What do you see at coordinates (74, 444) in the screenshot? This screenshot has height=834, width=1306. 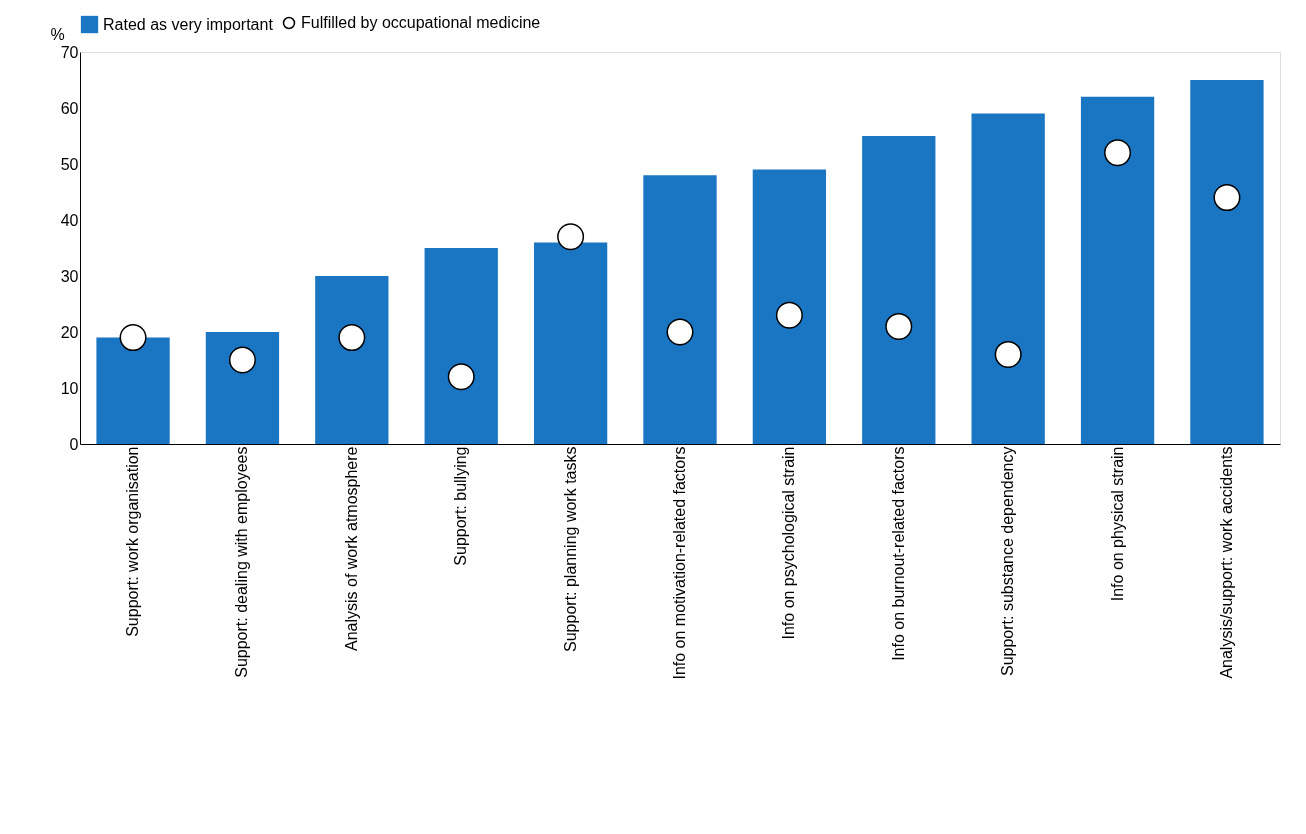 I see `y-tick-label: 0` at bounding box center [74, 444].